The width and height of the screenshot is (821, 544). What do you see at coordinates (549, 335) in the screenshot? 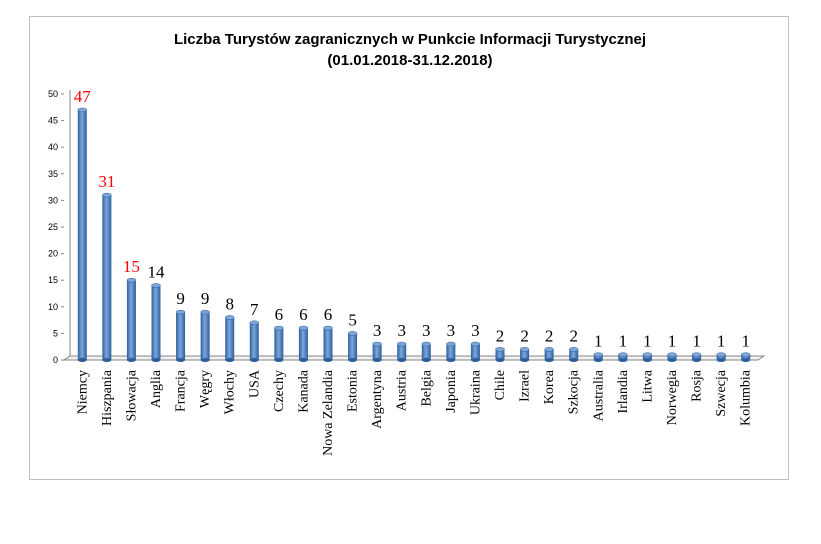
I see `value-label: 2` at bounding box center [549, 335].